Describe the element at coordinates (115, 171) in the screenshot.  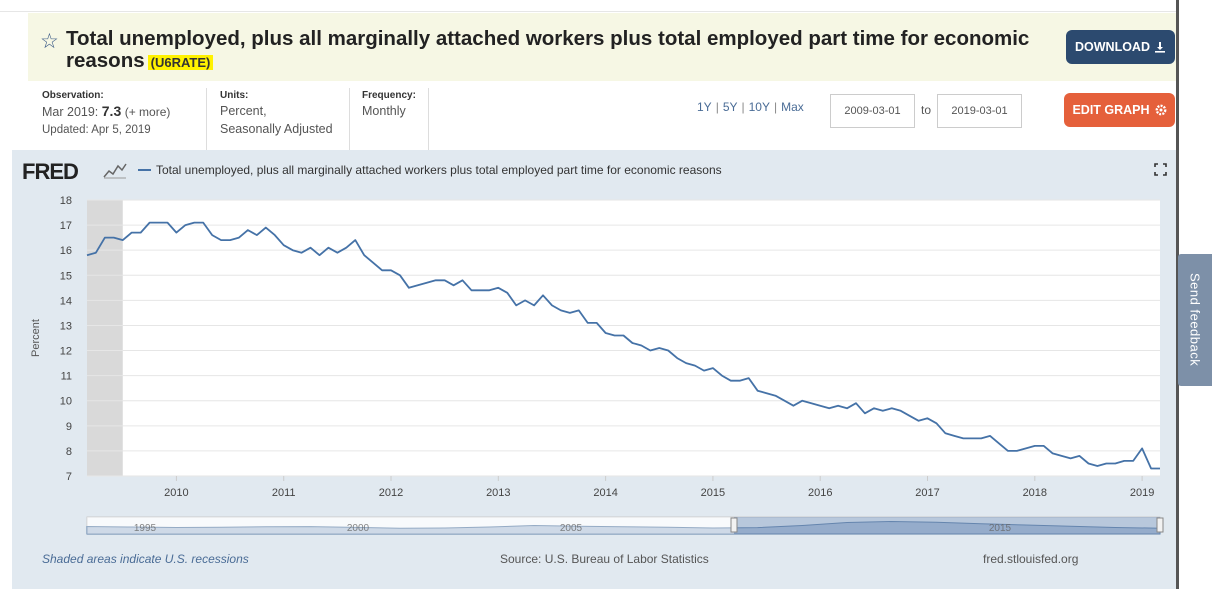
I see `fred-sparkline-icon` at that location.